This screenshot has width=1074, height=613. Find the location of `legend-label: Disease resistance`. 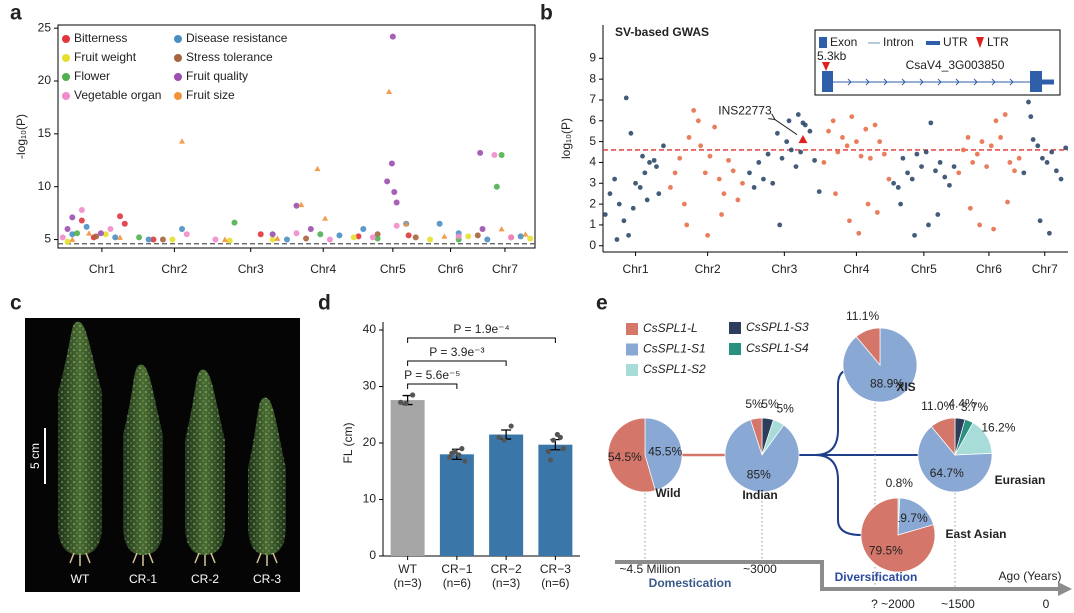

legend-label: Disease resistance is located at coordinates (237, 38).